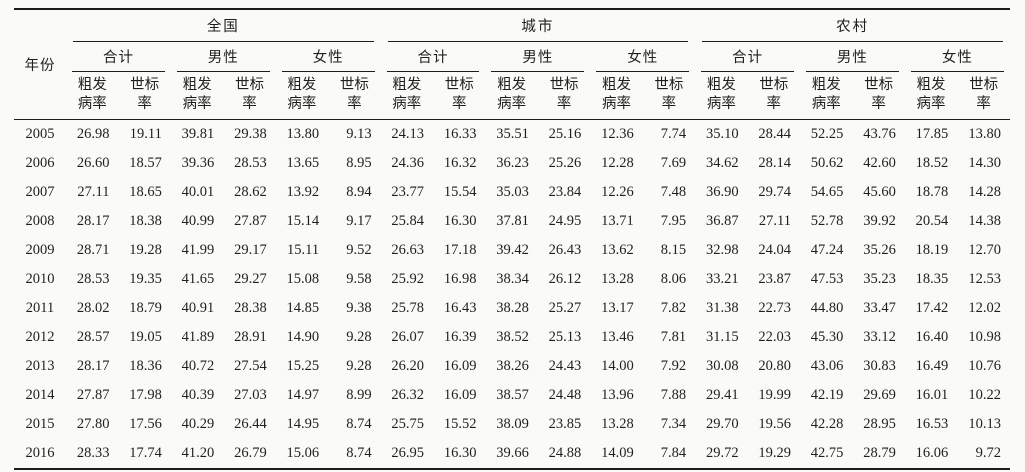  What do you see at coordinates (223, 25) in the screenshot?
I see `group-header-national: 全国` at bounding box center [223, 25].